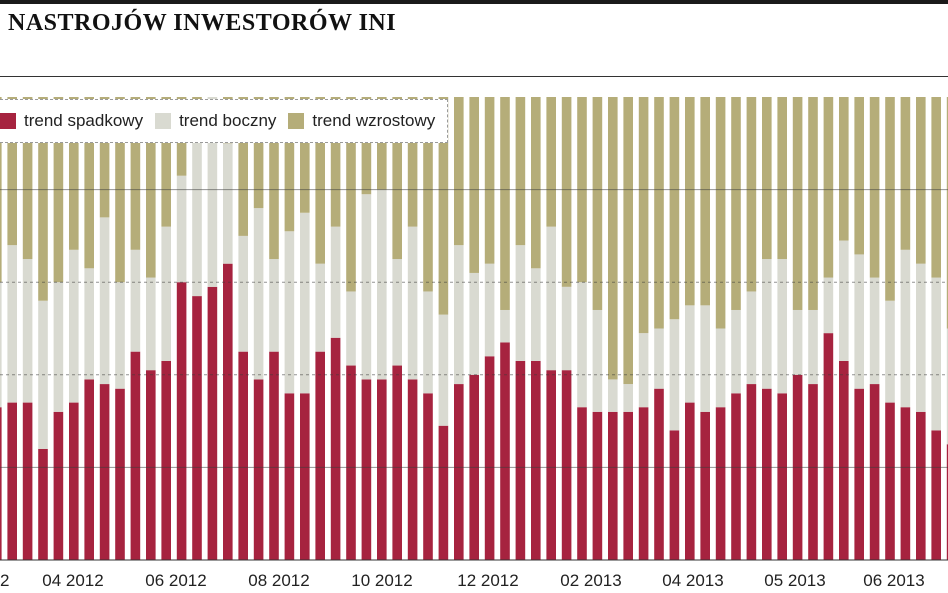  I want to click on x-tick-label-9: 06 2013, so click(893, 580).